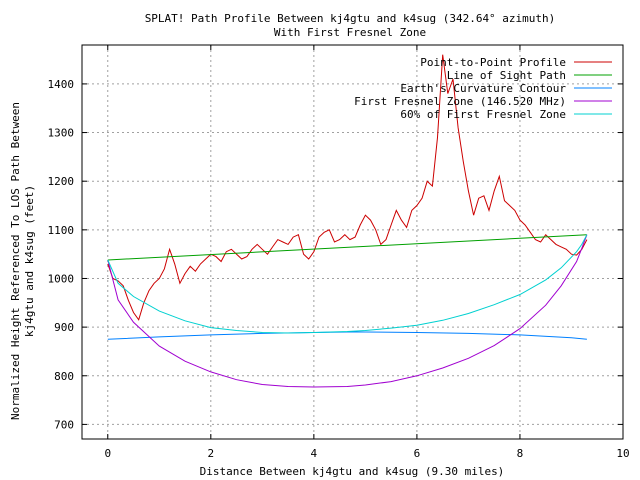 Image resolution: width=640 pixels, height=480 pixels. Describe the element at coordinates (61, 133) in the screenshot. I see `y-tick-label: 1300` at that location.